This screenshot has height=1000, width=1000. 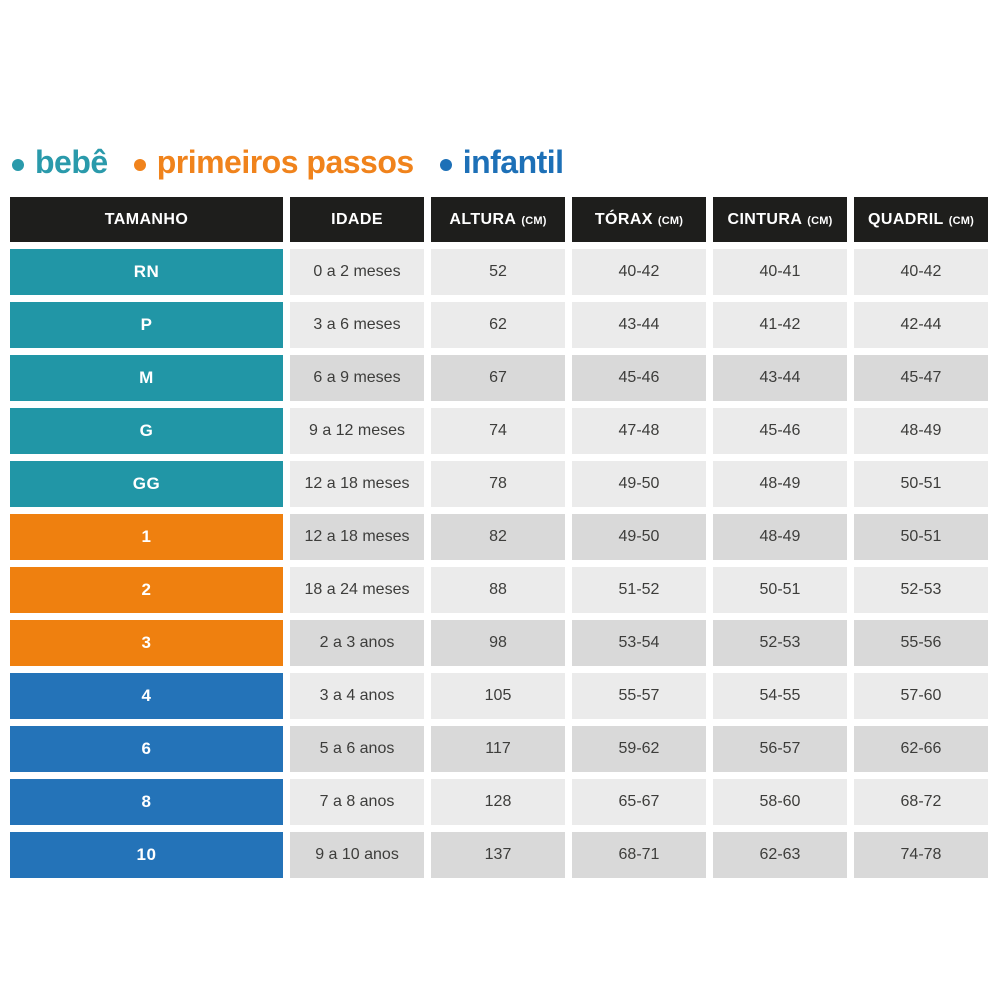 What do you see at coordinates (357, 643) in the screenshot?
I see `cell-idade: 2 a 3 anos` at bounding box center [357, 643].